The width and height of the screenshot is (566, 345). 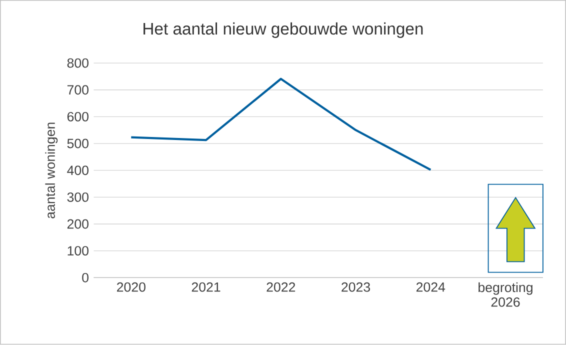 What do you see at coordinates (356, 287) in the screenshot?
I see `x-tick-label: 2023` at bounding box center [356, 287].